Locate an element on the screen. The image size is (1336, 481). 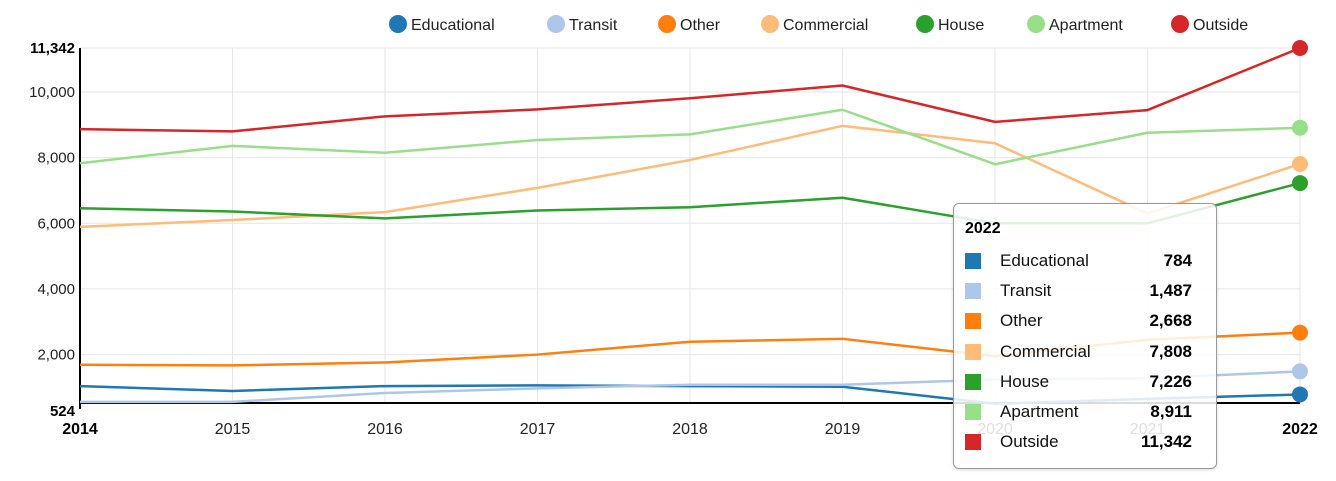
point-marker-transit is located at coordinates (1300, 371).